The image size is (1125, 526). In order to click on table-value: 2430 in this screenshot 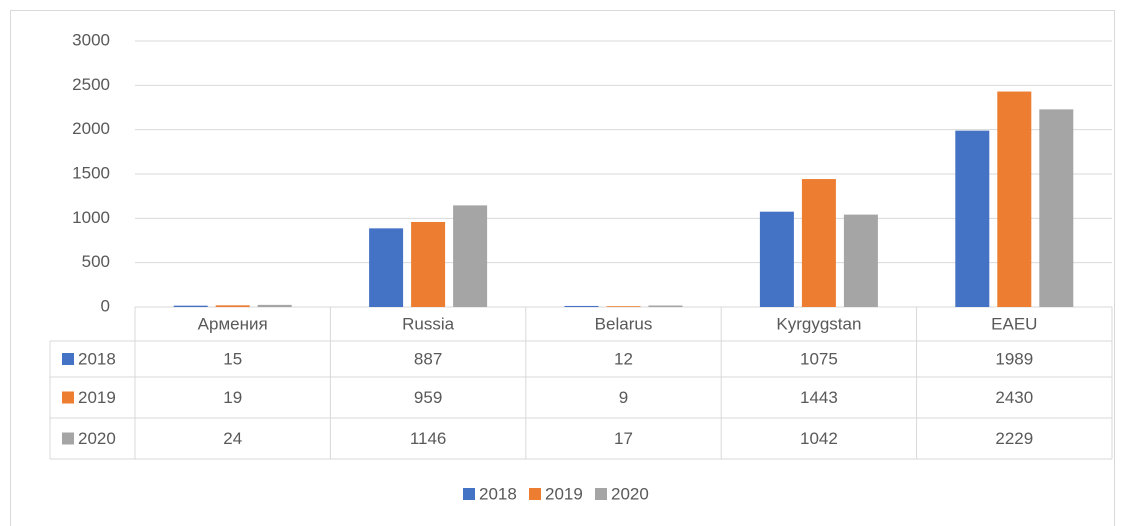, I will do `click(1014, 397)`.